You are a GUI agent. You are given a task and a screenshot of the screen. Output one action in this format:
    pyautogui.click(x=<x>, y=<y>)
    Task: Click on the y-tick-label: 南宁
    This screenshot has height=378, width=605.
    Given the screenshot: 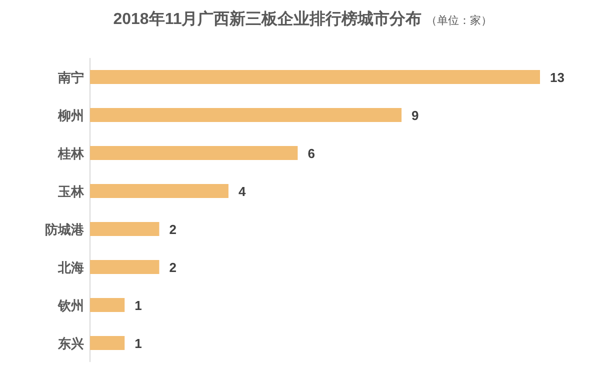 What is the action you would take?
    pyautogui.click(x=70, y=77)
    